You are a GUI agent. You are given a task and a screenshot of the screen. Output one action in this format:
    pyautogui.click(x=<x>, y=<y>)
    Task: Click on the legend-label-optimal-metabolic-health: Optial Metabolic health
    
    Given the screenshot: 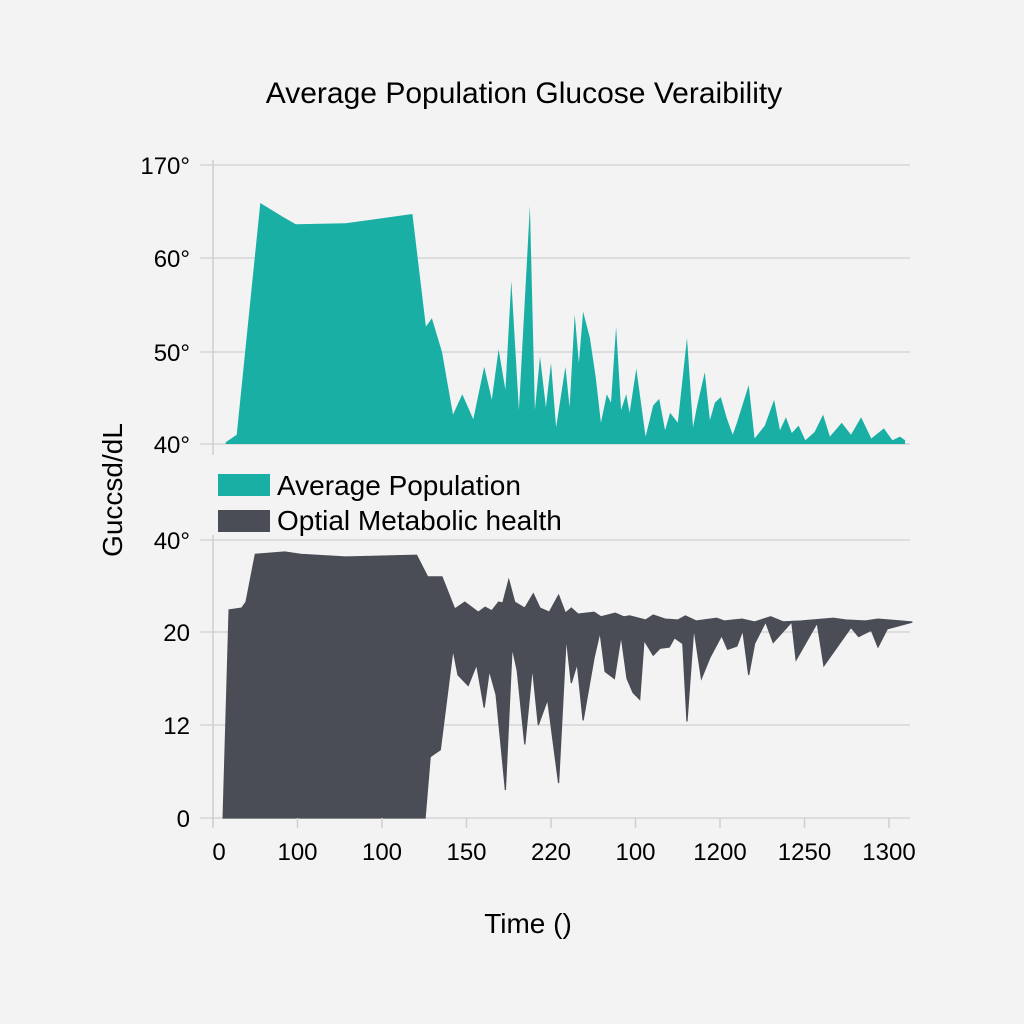 What is the action you would take?
    pyautogui.click(x=419, y=520)
    